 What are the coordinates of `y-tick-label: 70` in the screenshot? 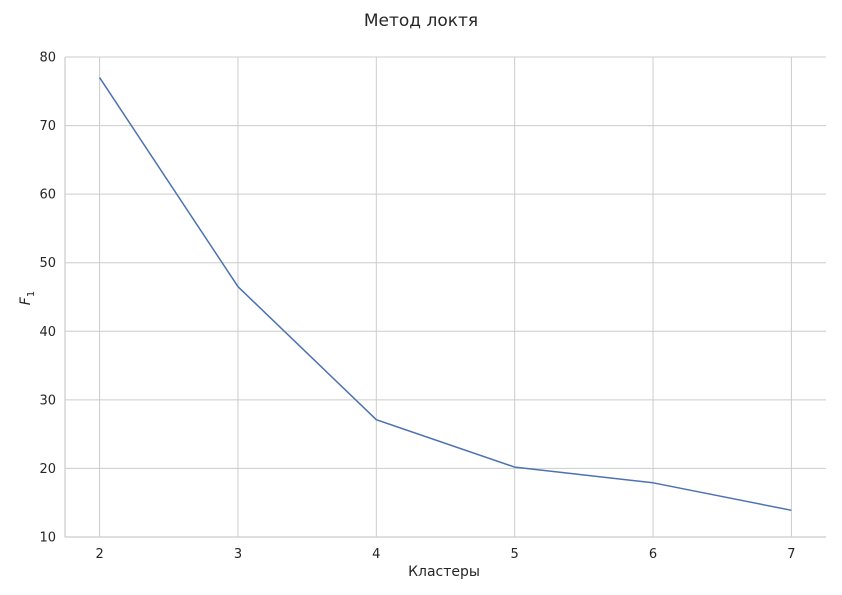 It's located at (47, 126).